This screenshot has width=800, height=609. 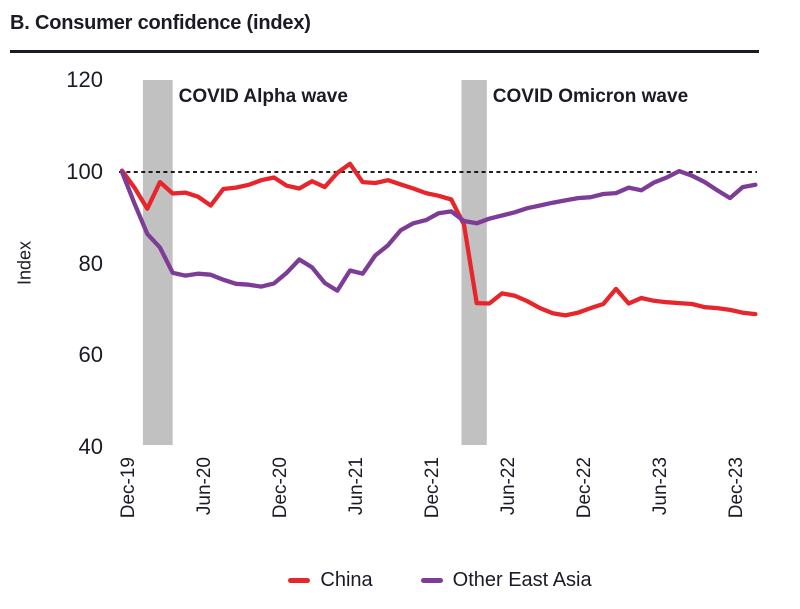 I want to click on y-tick-40: 40, so click(x=90, y=446).